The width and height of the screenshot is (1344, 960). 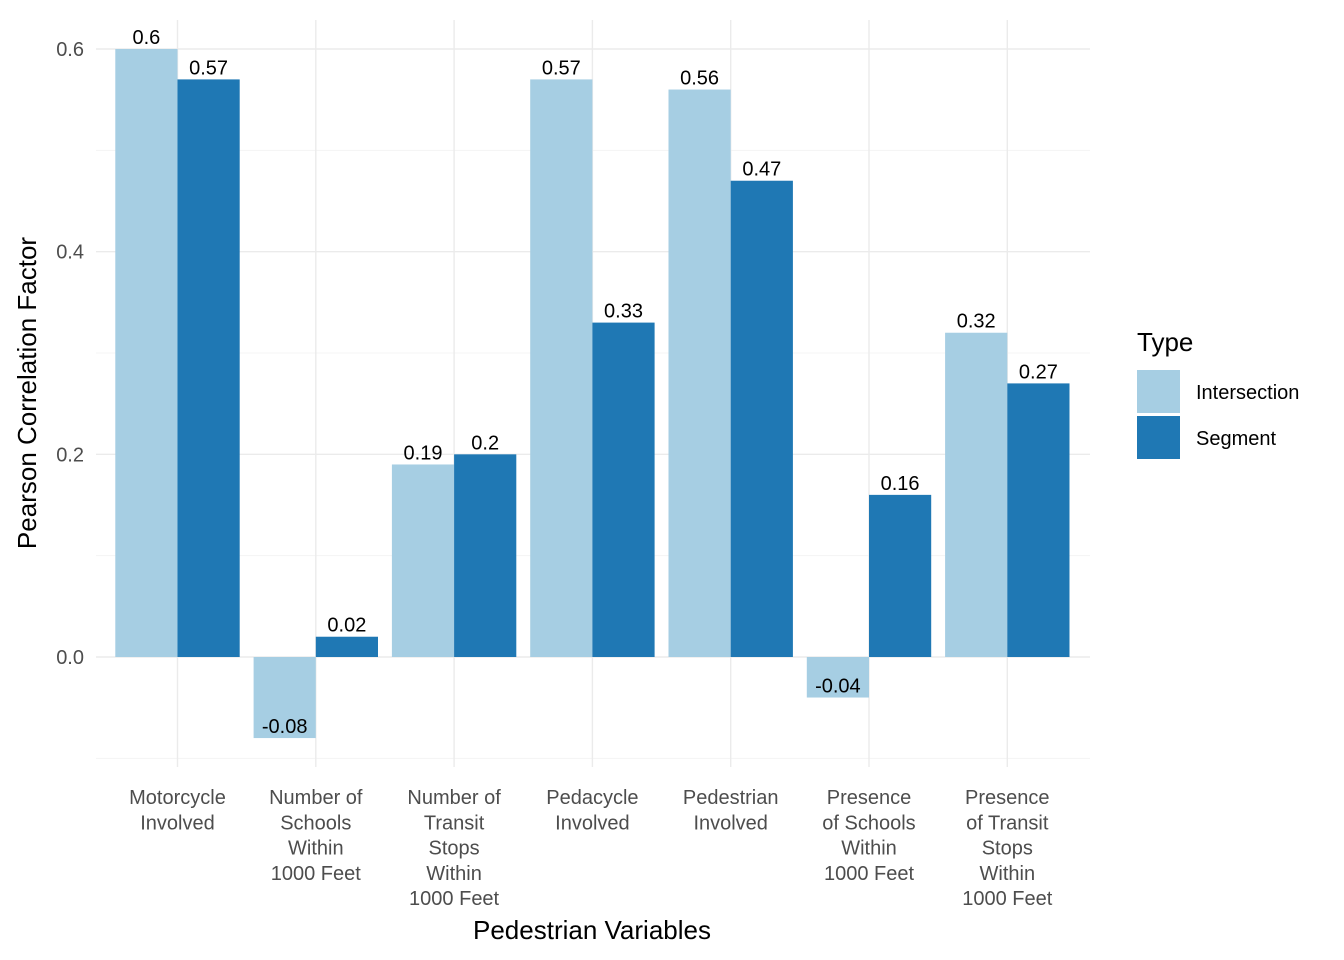 I want to click on x-tick-label: Presence of Transit Stops Within 1000 Feet, so click(x=1007, y=848).